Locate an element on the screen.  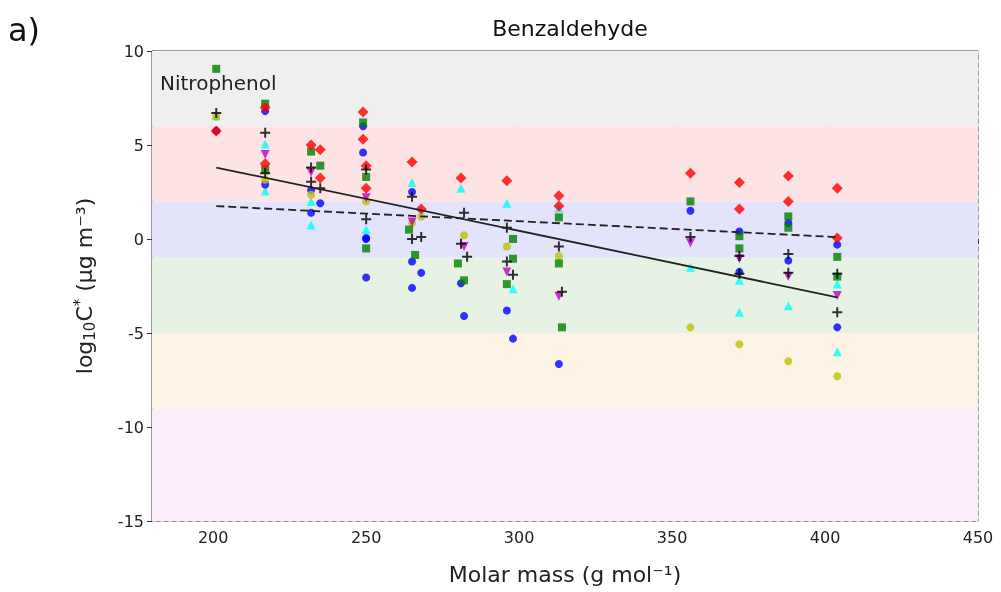
y-tick-label: -5 is located at coordinates (136, 333).